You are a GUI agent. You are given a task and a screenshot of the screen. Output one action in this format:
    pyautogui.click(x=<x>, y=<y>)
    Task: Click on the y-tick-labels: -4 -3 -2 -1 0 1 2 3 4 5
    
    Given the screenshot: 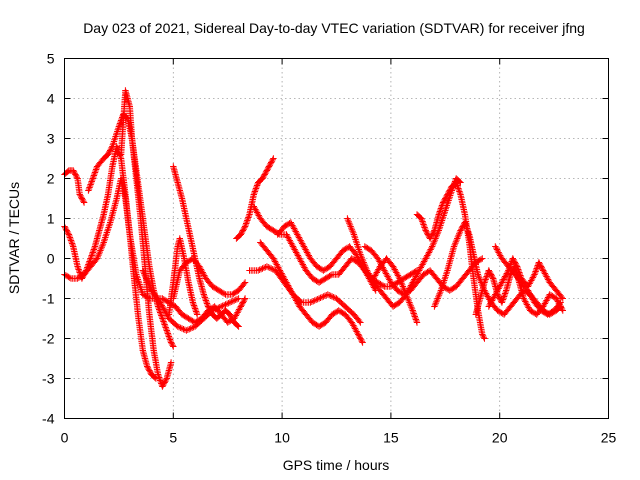 What is the action you would take?
    pyautogui.click(x=48, y=239)
    